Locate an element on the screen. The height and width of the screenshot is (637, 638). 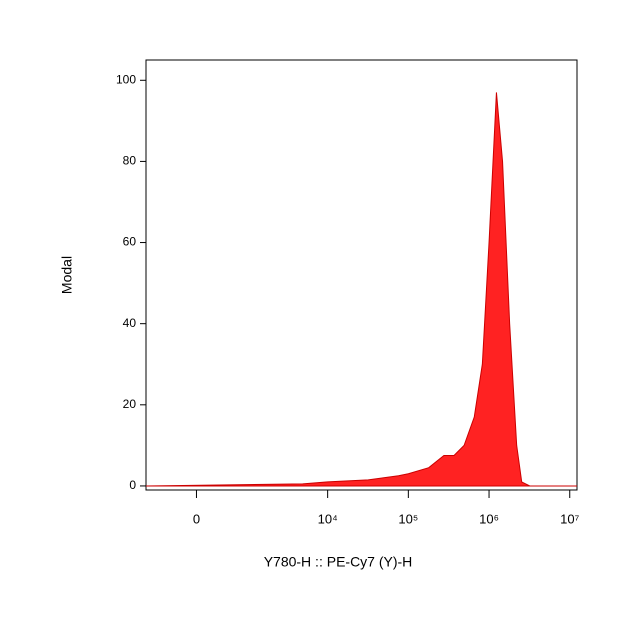
y-tick-label: 20 is located at coordinates (130, 404).